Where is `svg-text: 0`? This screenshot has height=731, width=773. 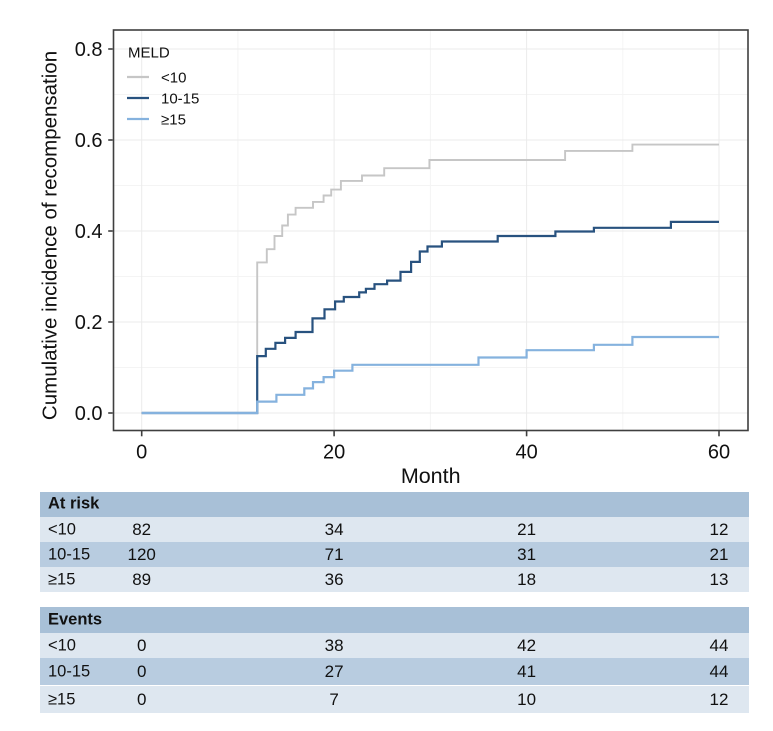 svg-text: 0 is located at coordinates (141, 453).